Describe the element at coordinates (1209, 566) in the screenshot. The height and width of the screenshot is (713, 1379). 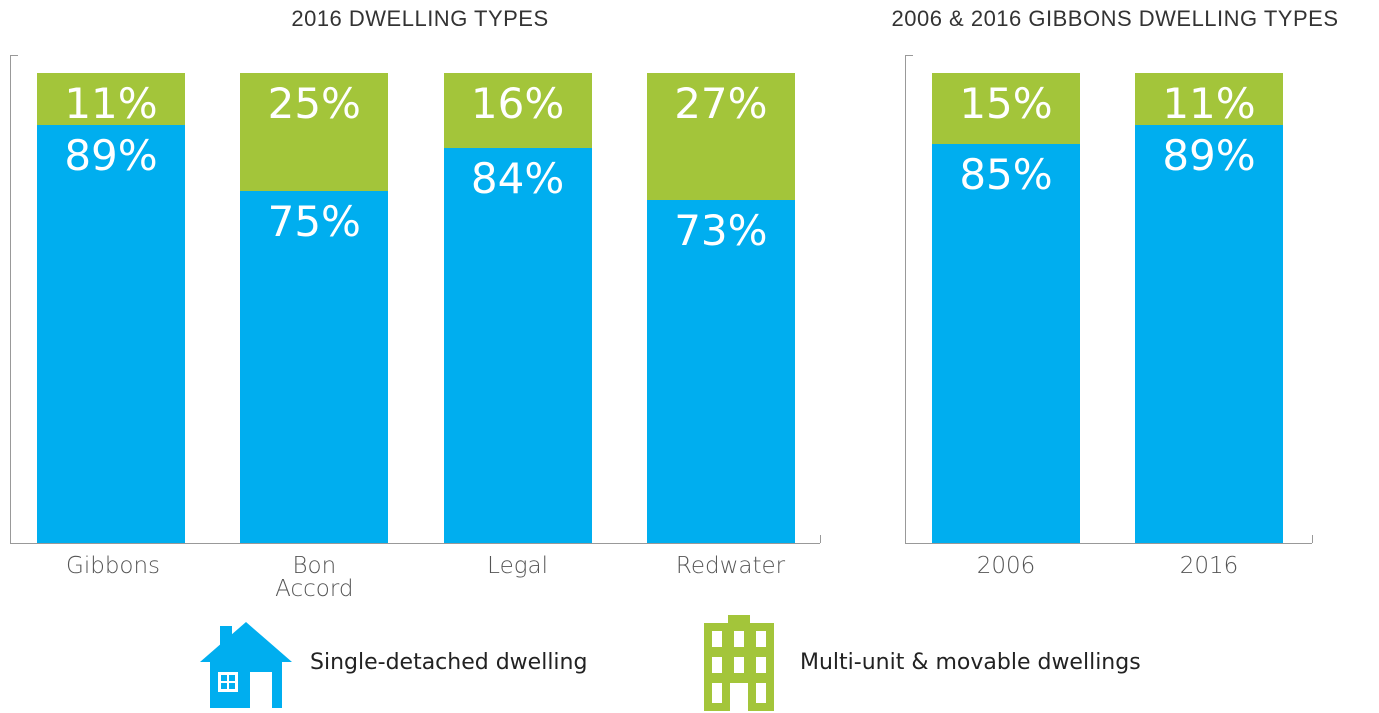
I see `x-tick-label: 2016` at that location.